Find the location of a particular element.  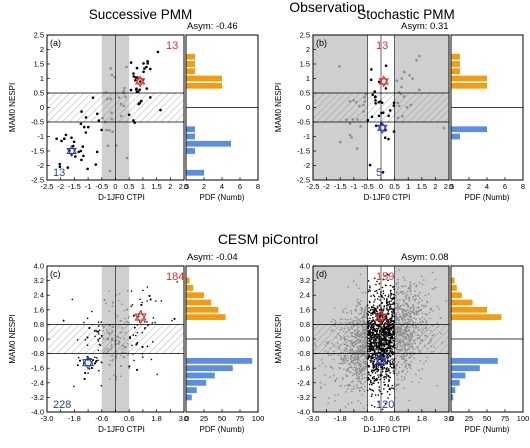

hist-bar-positive is located at coordinates (455, 56).